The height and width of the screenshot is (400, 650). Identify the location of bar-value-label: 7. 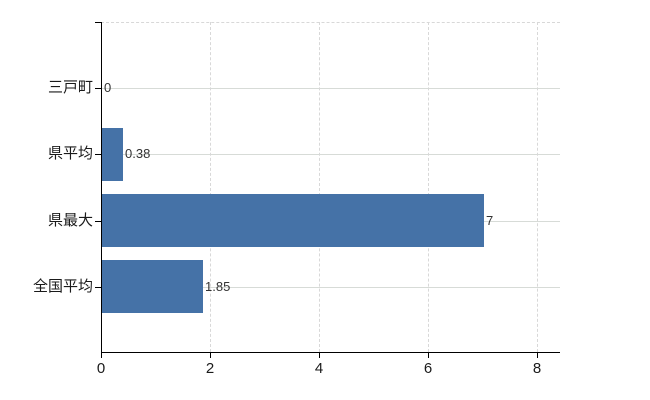
(490, 220).